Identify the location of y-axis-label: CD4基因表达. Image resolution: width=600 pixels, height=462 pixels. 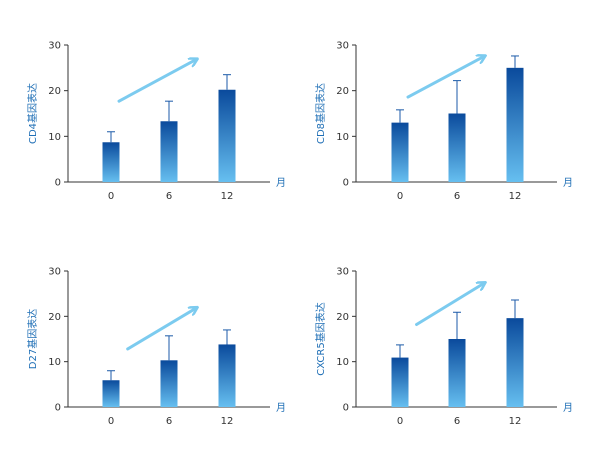
(32, 113).